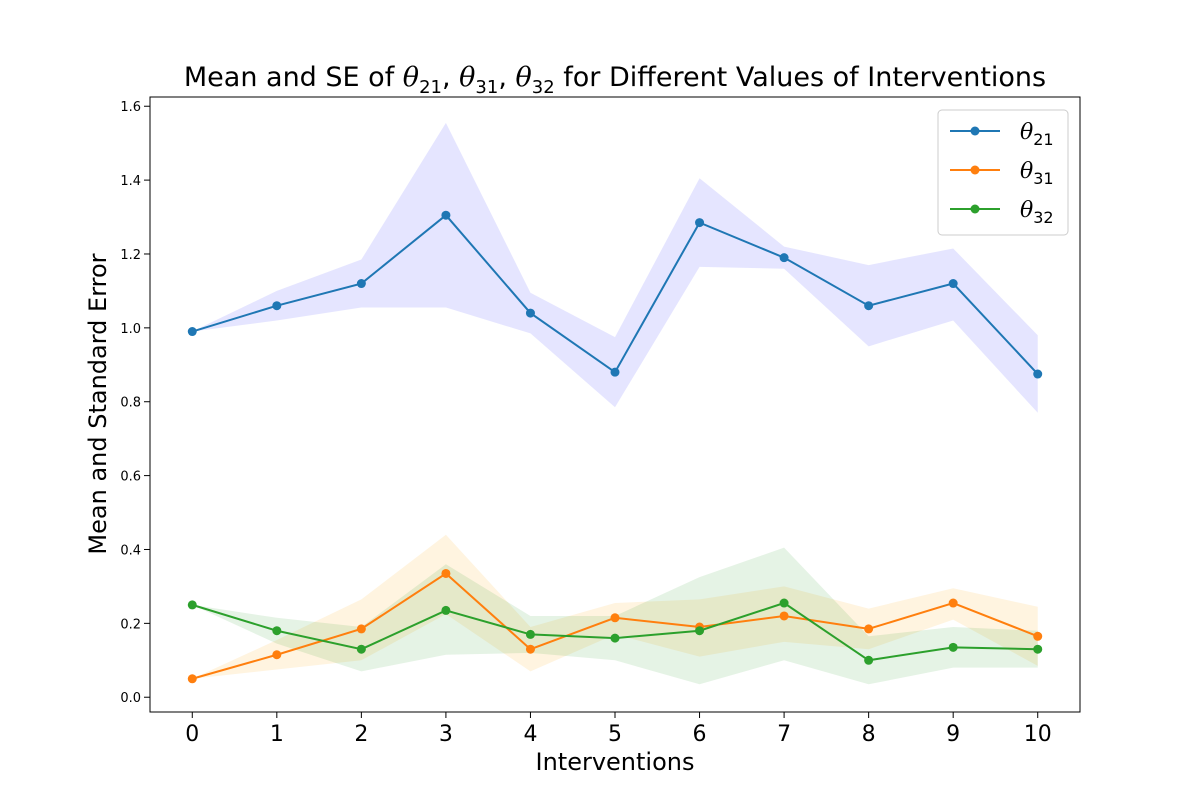 The width and height of the screenshot is (1200, 805). Describe the element at coordinates (1038, 734) in the screenshot. I see `x-tick-label: 10` at that location.